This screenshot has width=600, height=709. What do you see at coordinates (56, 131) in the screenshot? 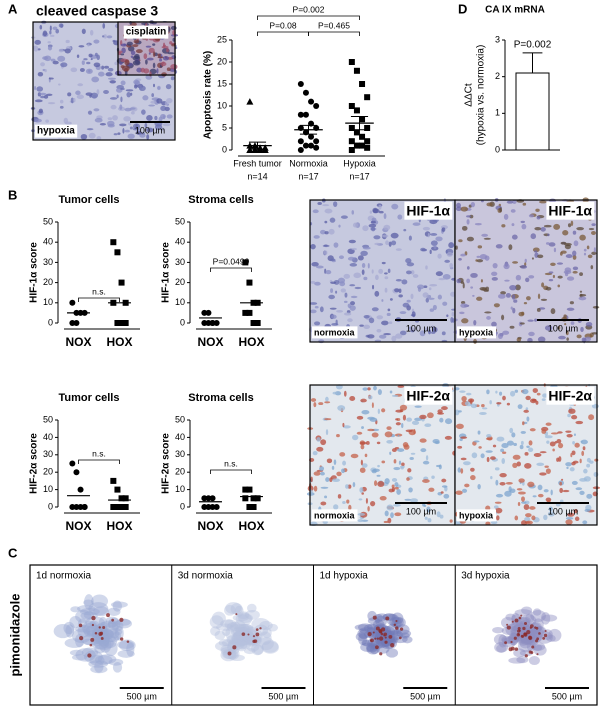
I see `image-label: hypoxia` at bounding box center [56, 131].